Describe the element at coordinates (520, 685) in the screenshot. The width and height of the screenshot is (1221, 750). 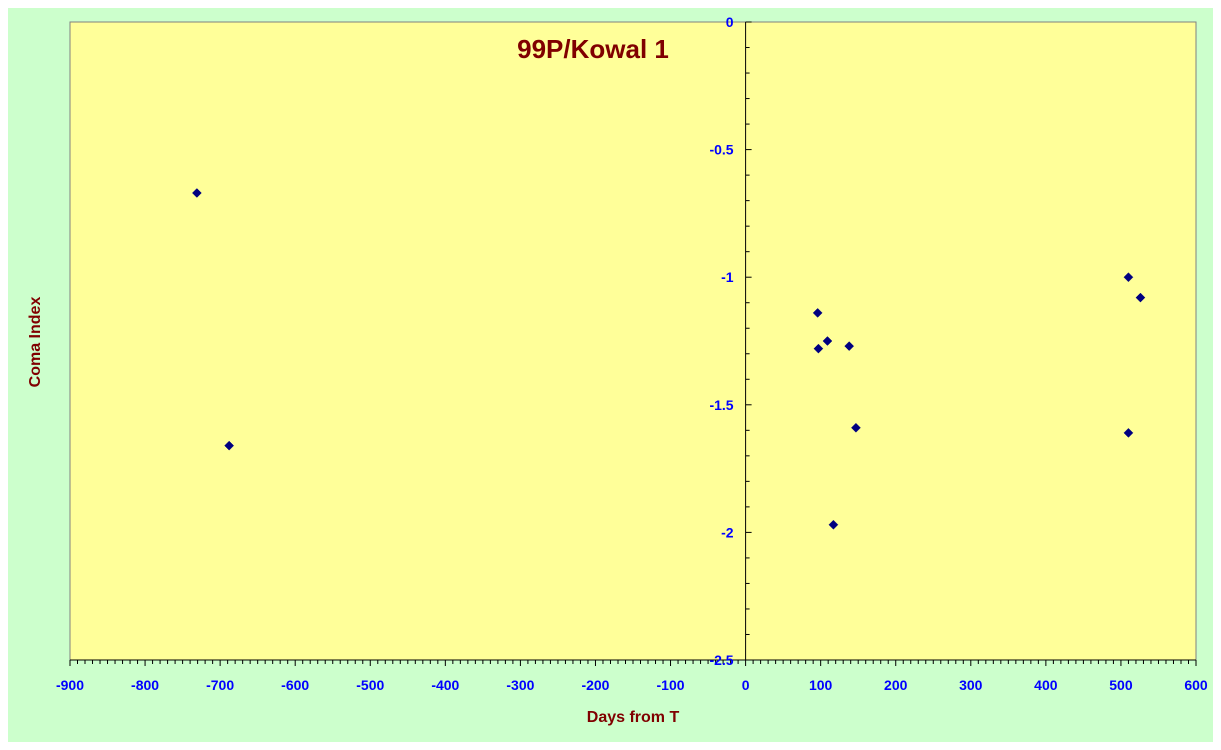
I see `x-tick-label: -300` at that location.